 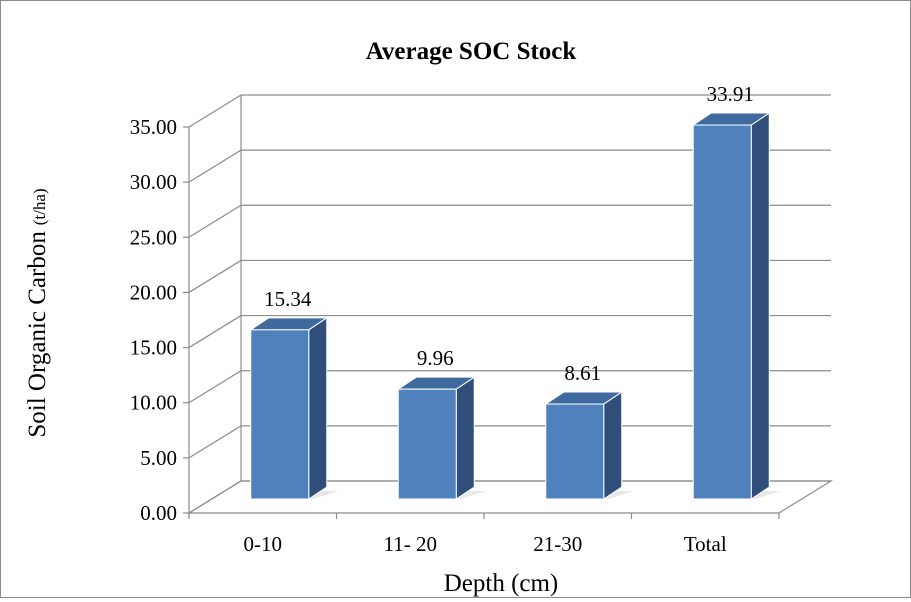 I want to click on y-axis-title: Soil Organic Carbon (t/ha), so click(x=37, y=312).